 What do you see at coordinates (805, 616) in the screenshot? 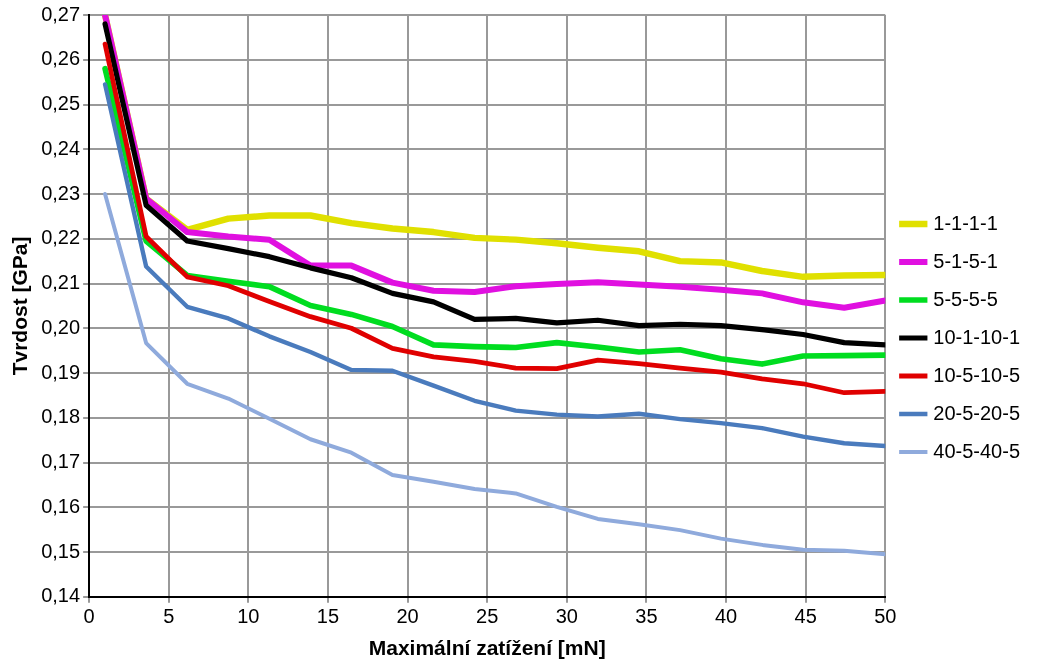
I see `x-tick-label: 45` at bounding box center [805, 616].